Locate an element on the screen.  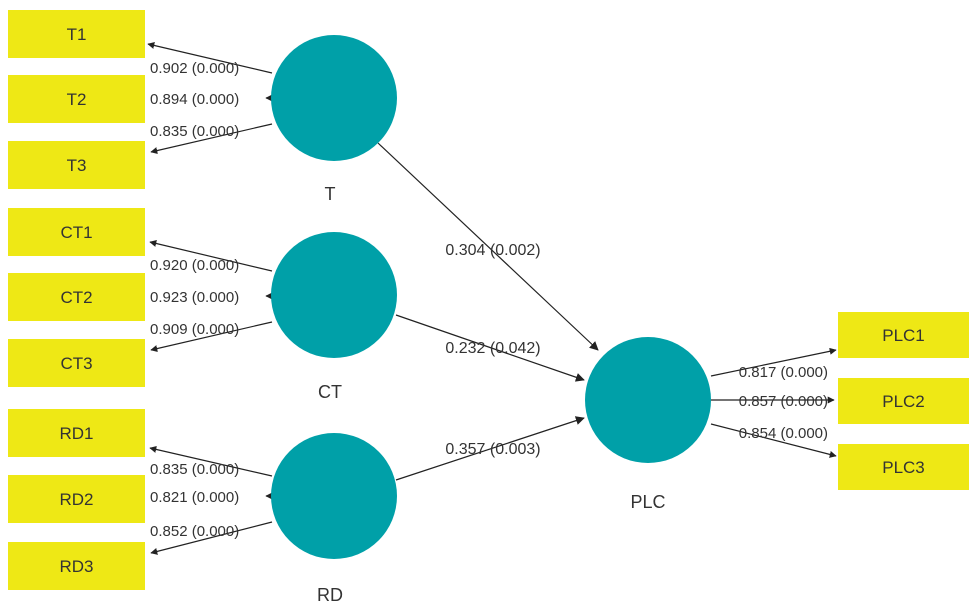
loading-arrow-ct1 is located at coordinates (211, 256).